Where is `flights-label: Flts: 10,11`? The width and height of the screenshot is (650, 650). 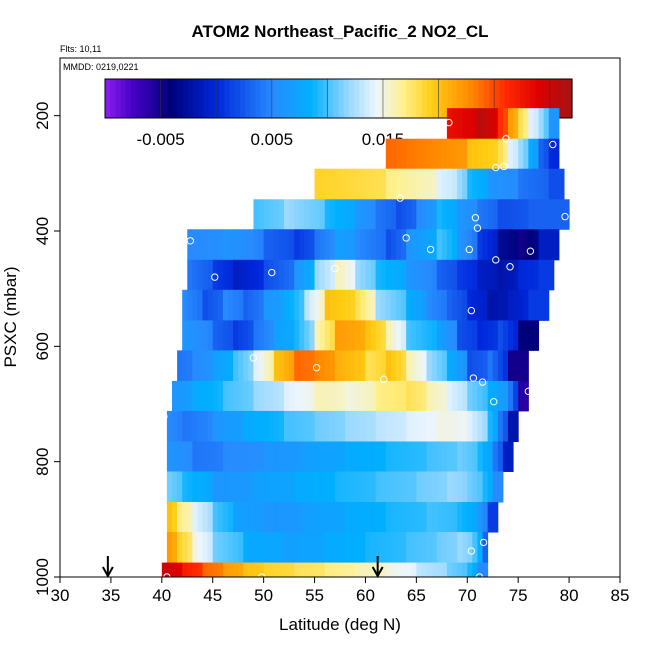 flights-label: Flts: 10,11 is located at coordinates (80, 49).